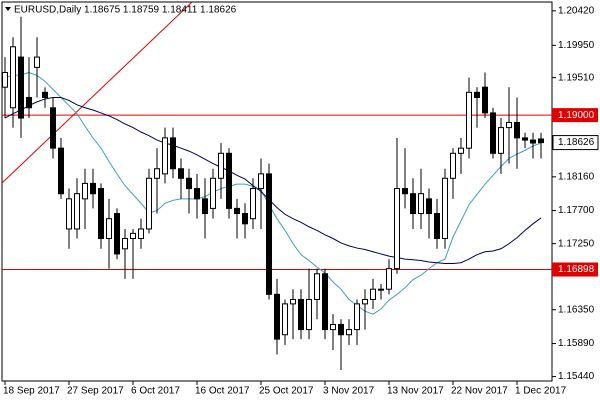 The width and height of the screenshot is (600, 405). I want to click on y-tick-label: 1.17250, so click(576, 243).